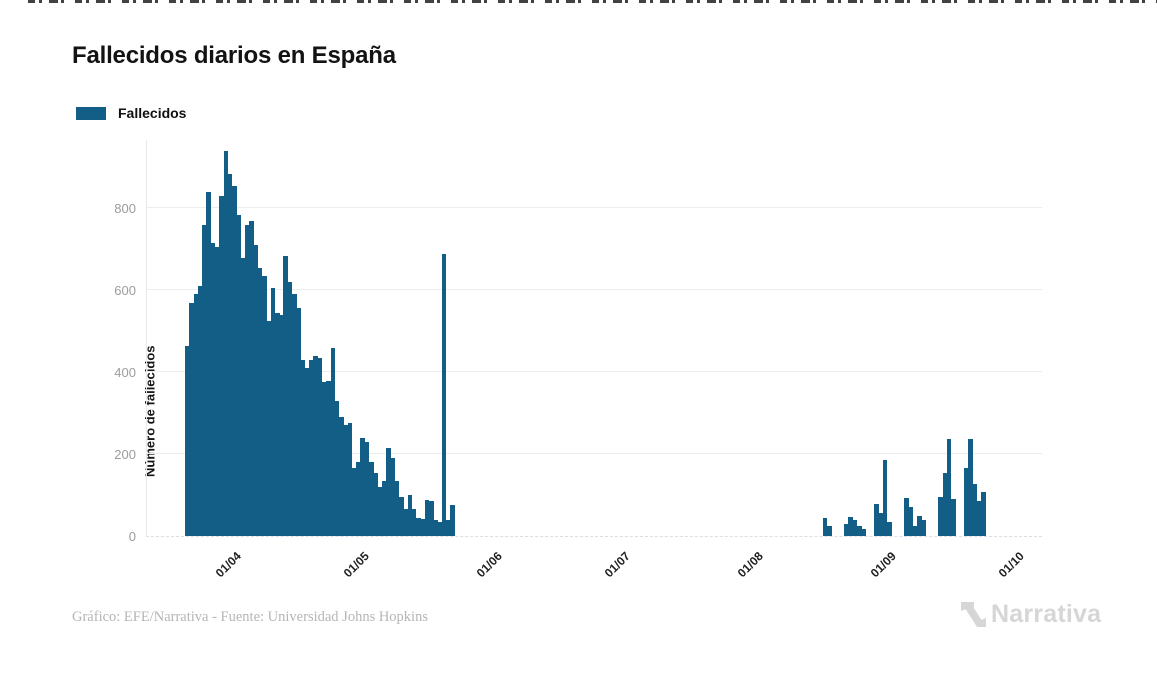 This screenshot has width=1157, height=674. I want to click on y-tick-label: 600, so click(125, 291).